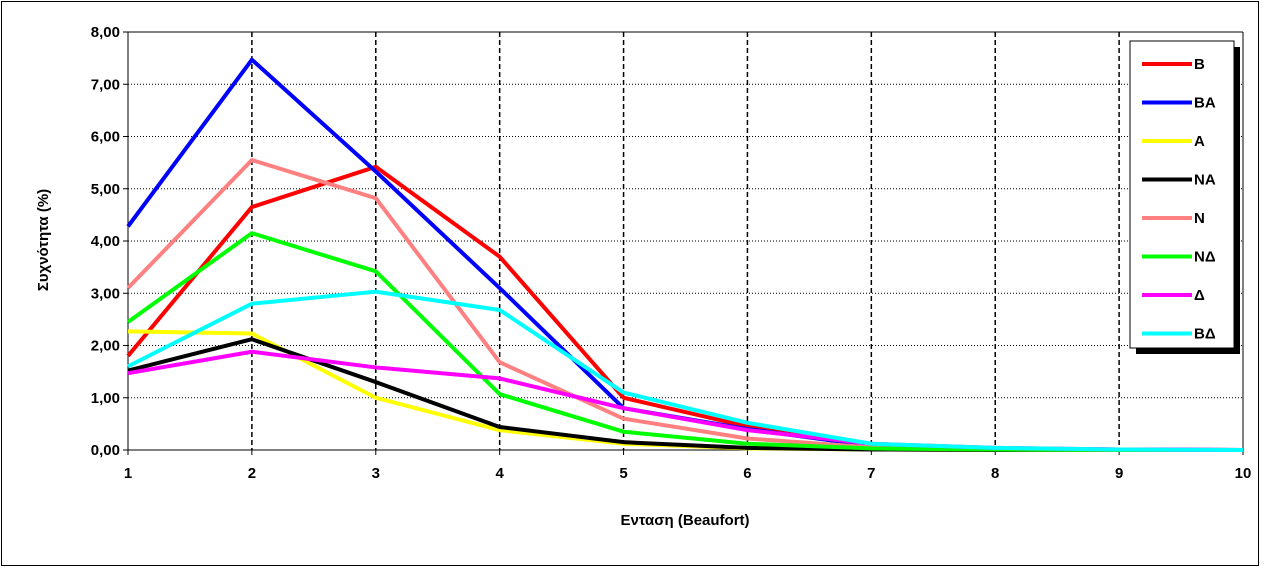  Describe the element at coordinates (623, 473) in the screenshot. I see `x-tick-label: 5` at that location.